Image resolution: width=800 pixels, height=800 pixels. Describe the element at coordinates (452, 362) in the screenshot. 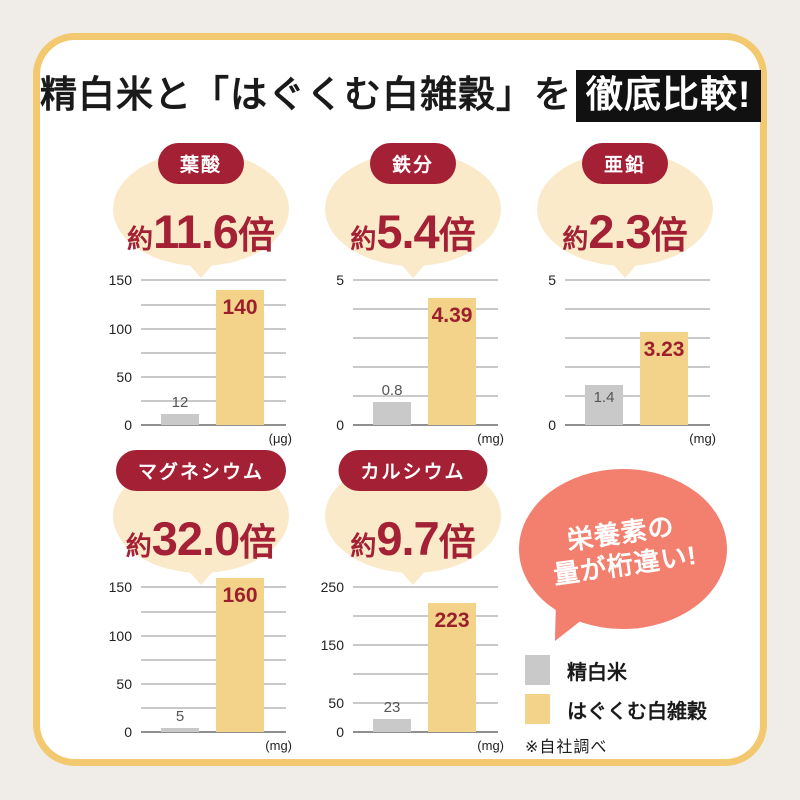

I see `bar-zakkoku: 4.39` at that location.